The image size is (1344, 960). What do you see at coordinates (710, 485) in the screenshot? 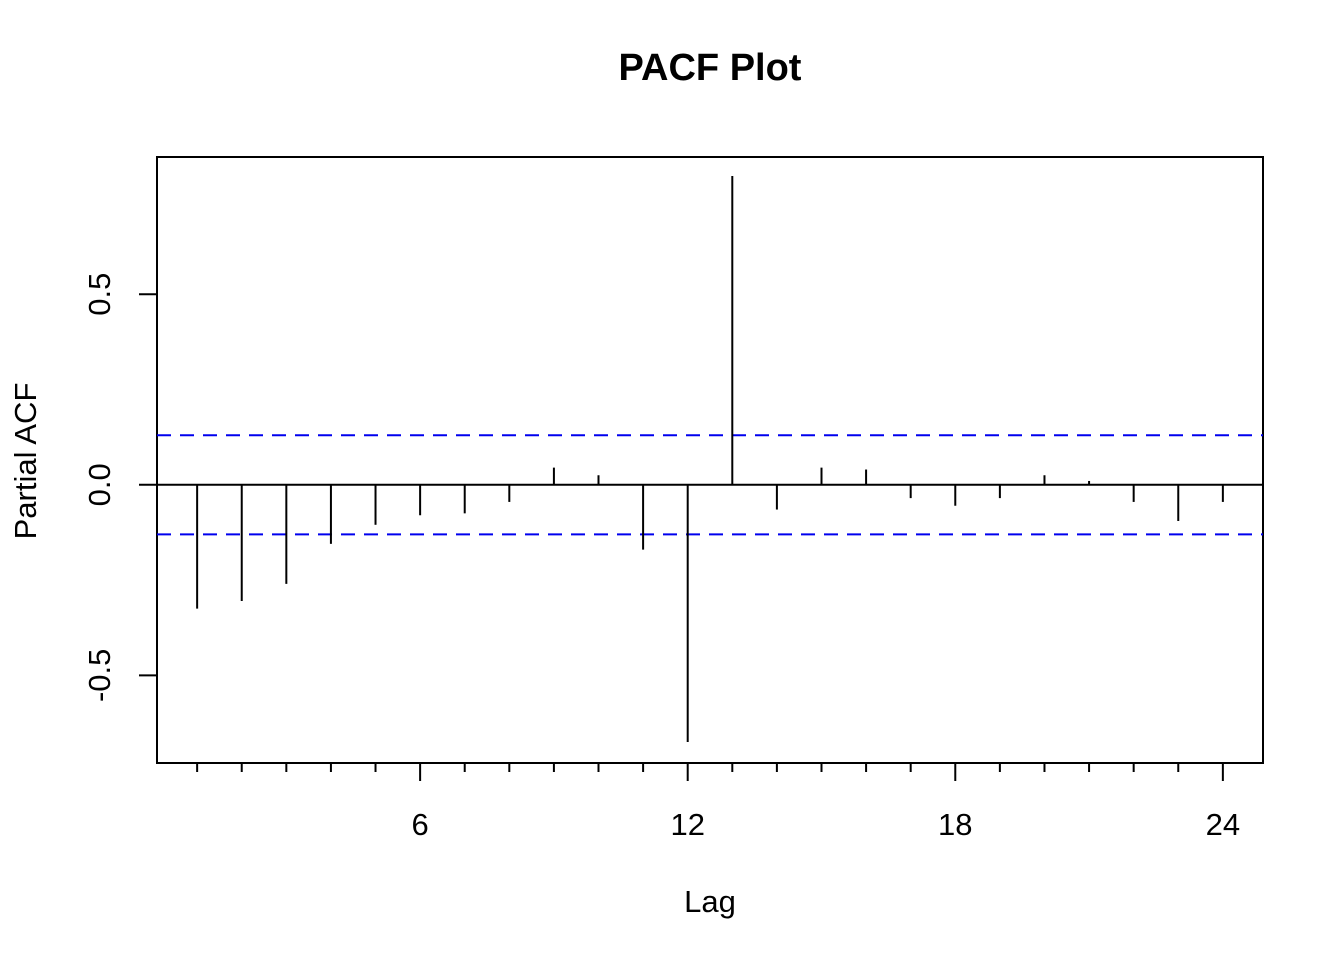
I see `confidence-bounds` at bounding box center [710, 485].